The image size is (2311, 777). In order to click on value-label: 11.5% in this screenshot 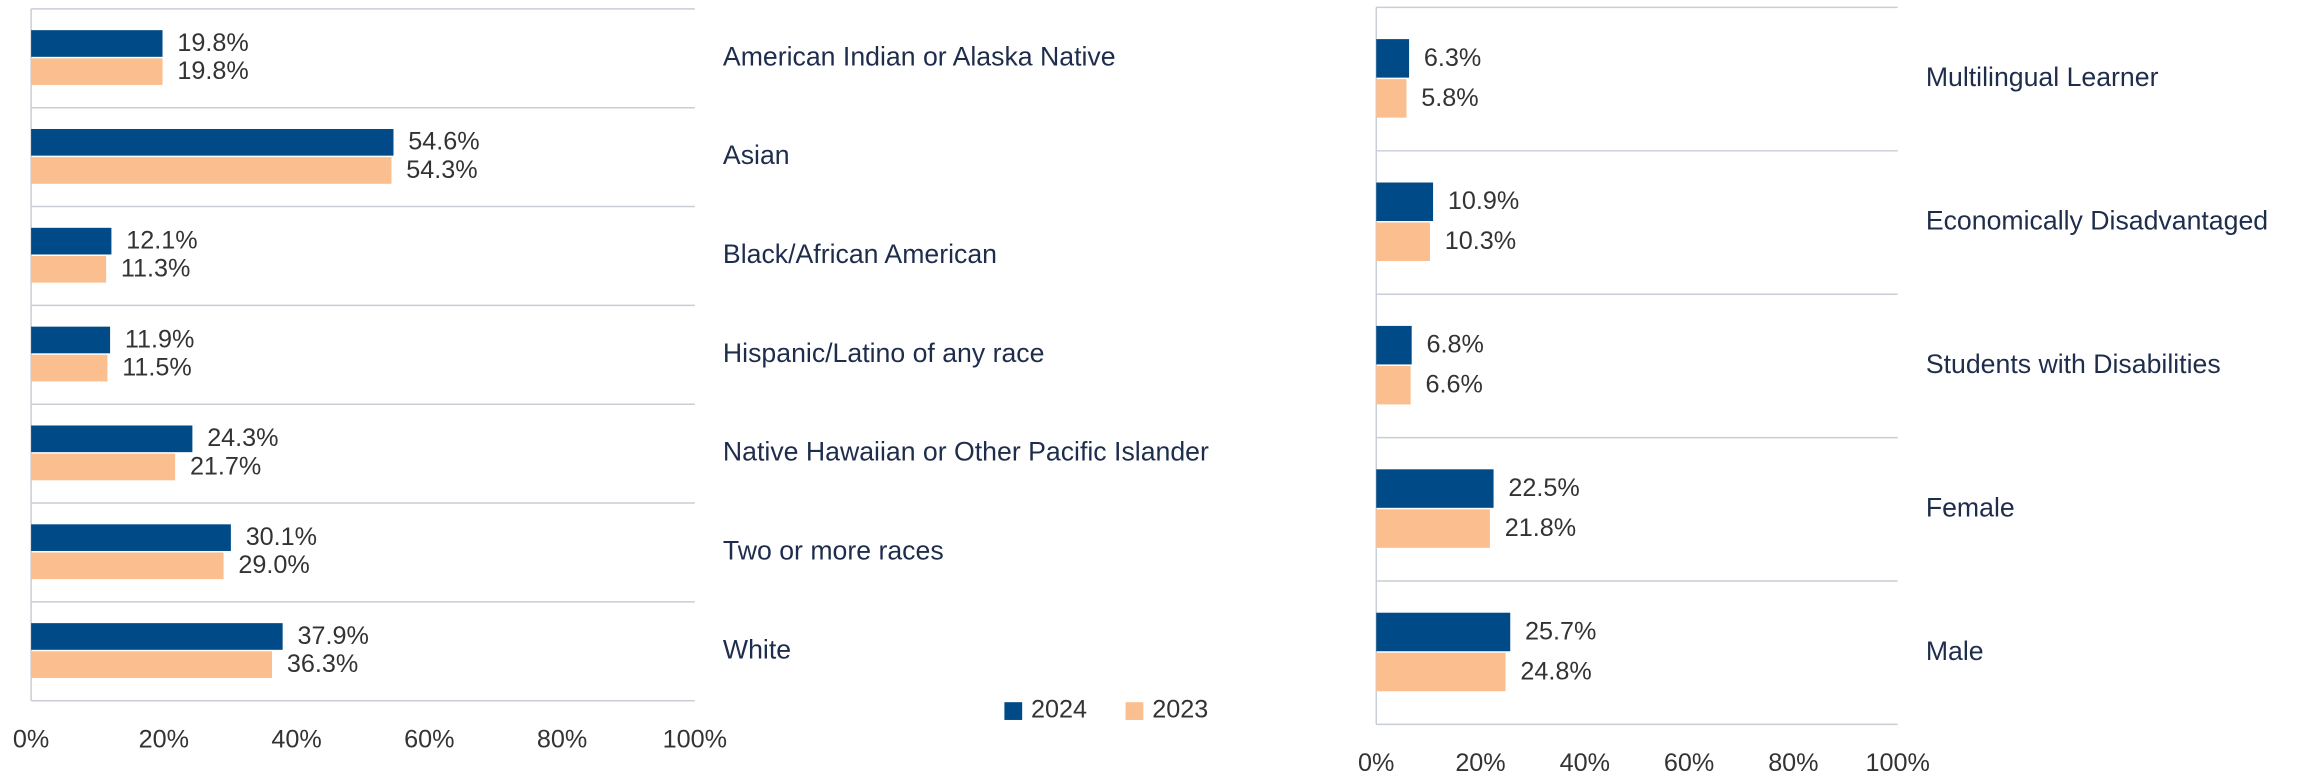, I will do `click(157, 368)`.